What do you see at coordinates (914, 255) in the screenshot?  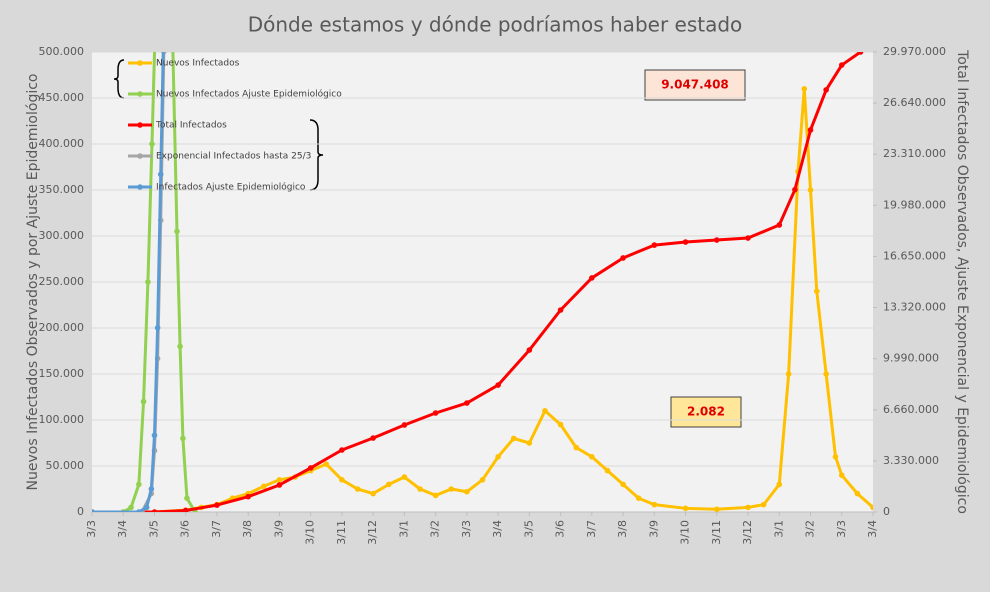 I see `y2-tick-label: 16.650.000` at bounding box center [914, 255].